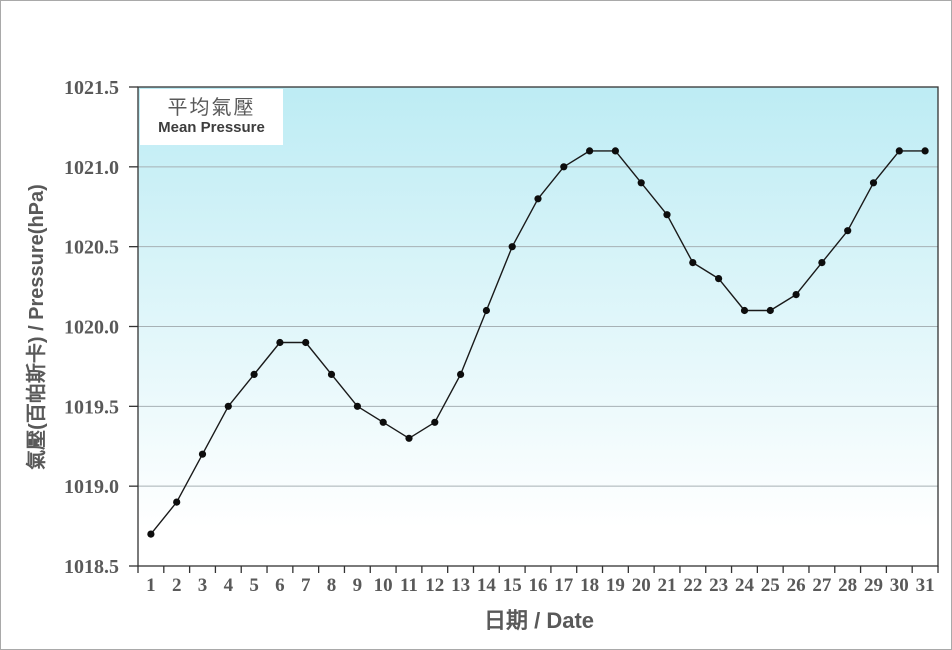 The width and height of the screenshot is (952, 650). Describe the element at coordinates (280, 585) in the screenshot. I see `x-tick-label: 6` at that location.